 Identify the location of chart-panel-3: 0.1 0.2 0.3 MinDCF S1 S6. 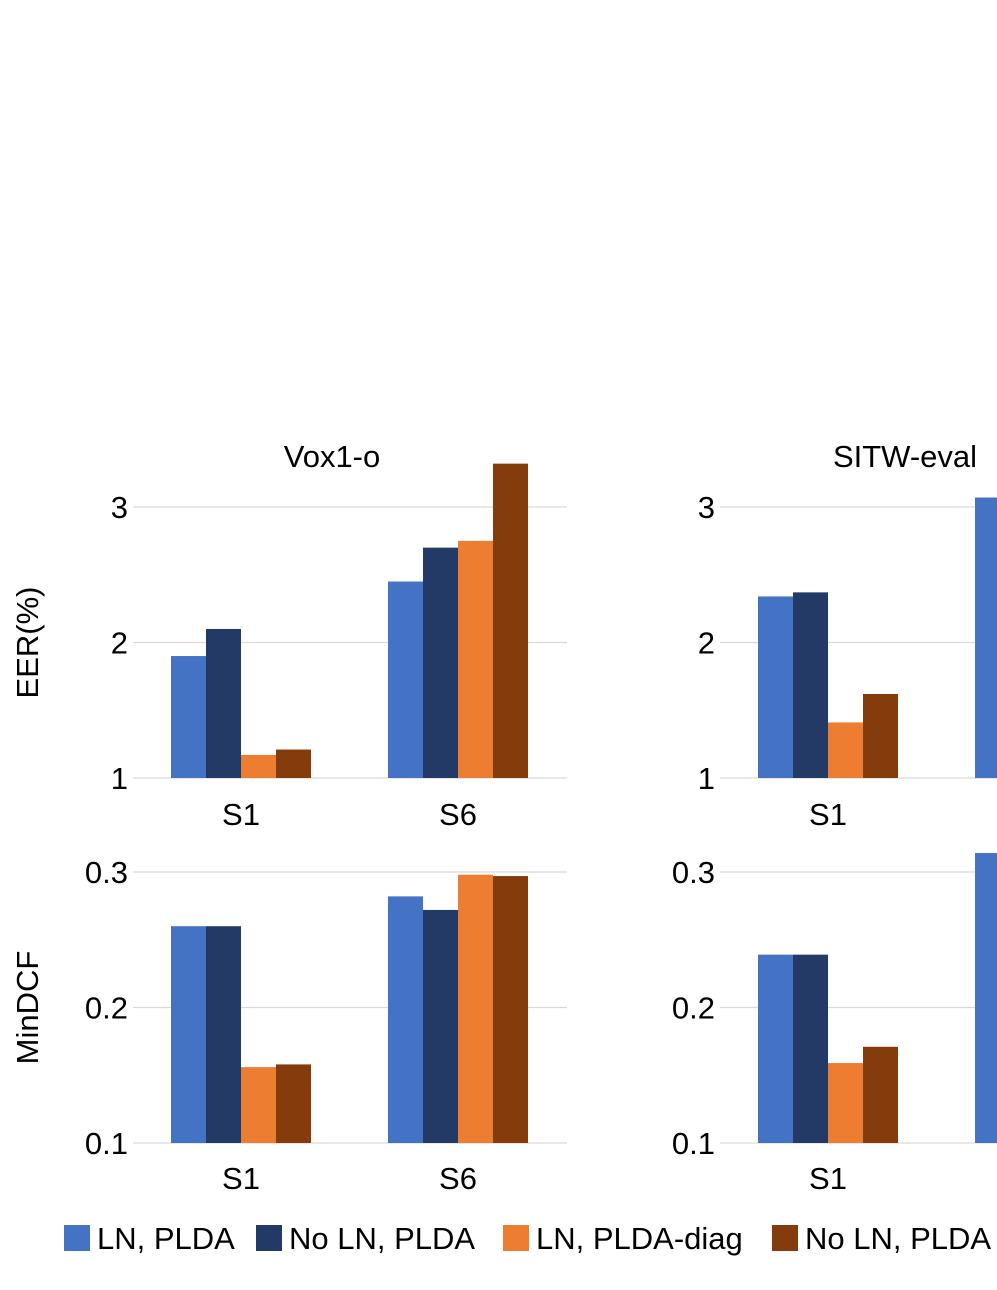
(288, 1025).